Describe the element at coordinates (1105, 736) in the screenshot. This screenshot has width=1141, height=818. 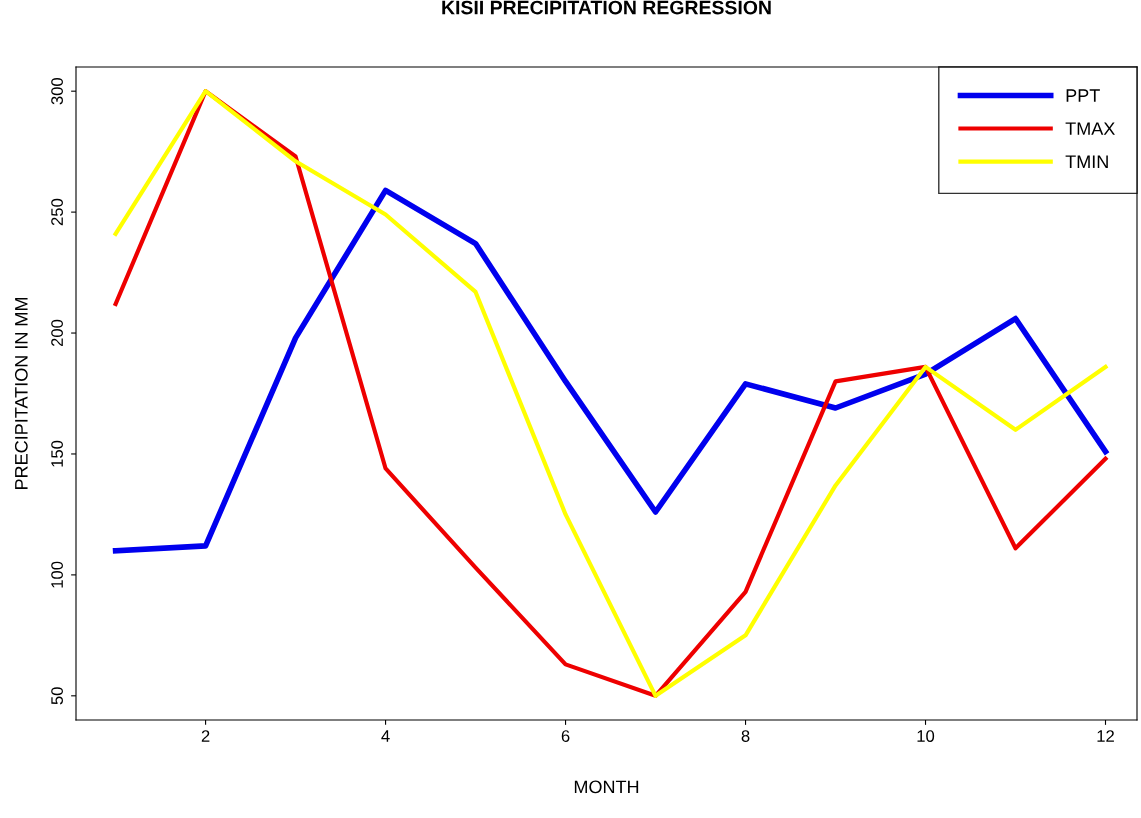
I see `x-tick-label: 12` at that location.